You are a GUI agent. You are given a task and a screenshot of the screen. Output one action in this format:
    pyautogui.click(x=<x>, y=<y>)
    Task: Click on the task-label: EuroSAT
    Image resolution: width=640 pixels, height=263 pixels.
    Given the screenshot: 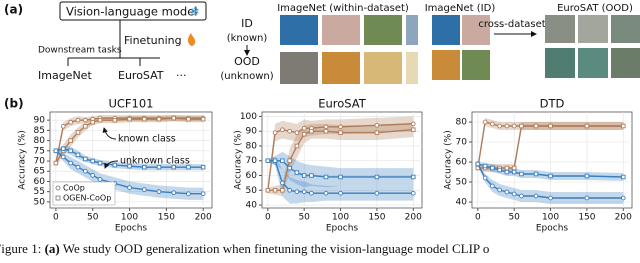 What is the action you would take?
    pyautogui.click(x=141, y=75)
    